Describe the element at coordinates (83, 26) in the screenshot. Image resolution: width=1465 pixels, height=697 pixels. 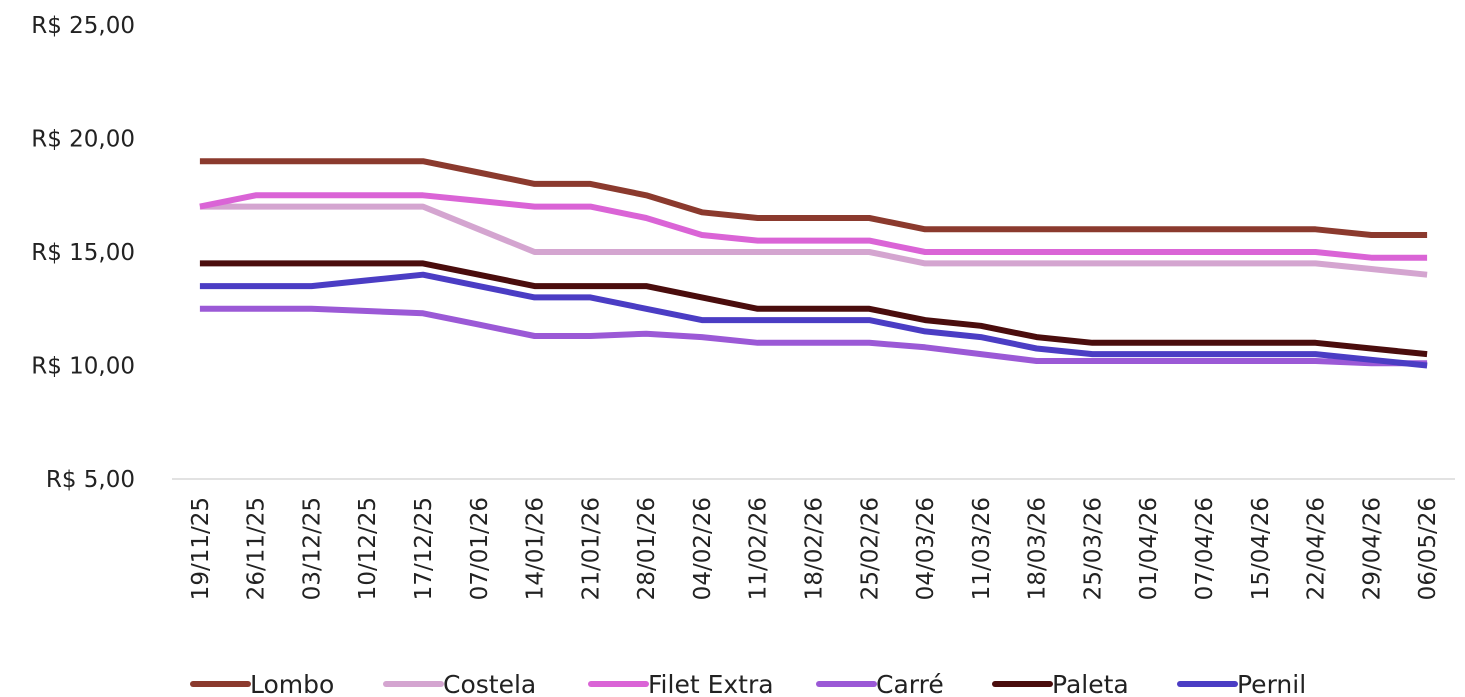
I see `y-tick-label: R$ 25,00` at that location.